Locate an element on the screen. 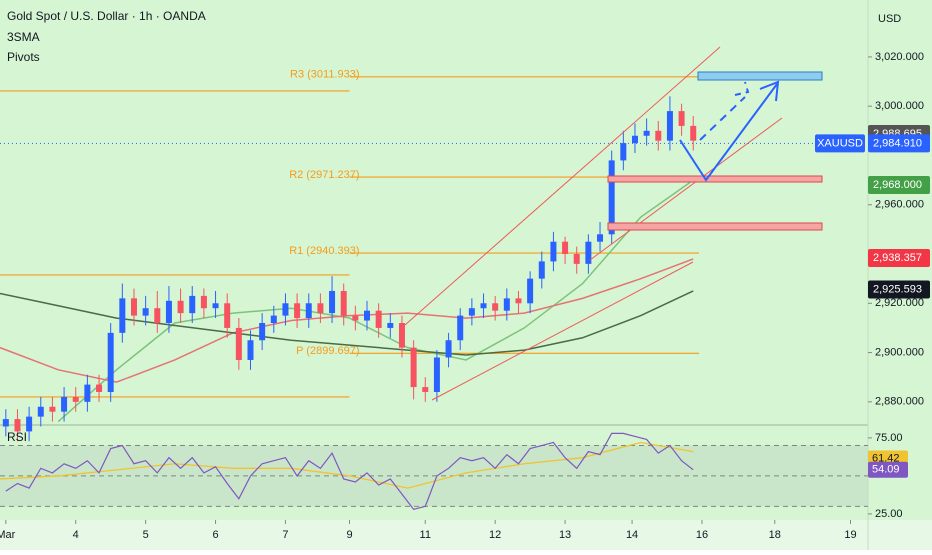 The image size is (932, 555). rsi-tick-label: 25.00 is located at coordinates (889, 514).